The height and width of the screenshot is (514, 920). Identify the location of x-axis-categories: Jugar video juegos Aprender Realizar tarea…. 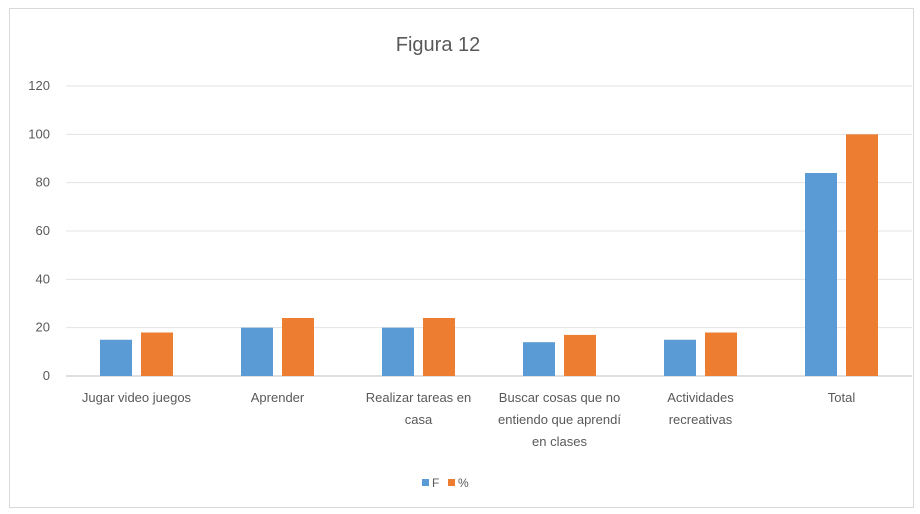
(468, 419).